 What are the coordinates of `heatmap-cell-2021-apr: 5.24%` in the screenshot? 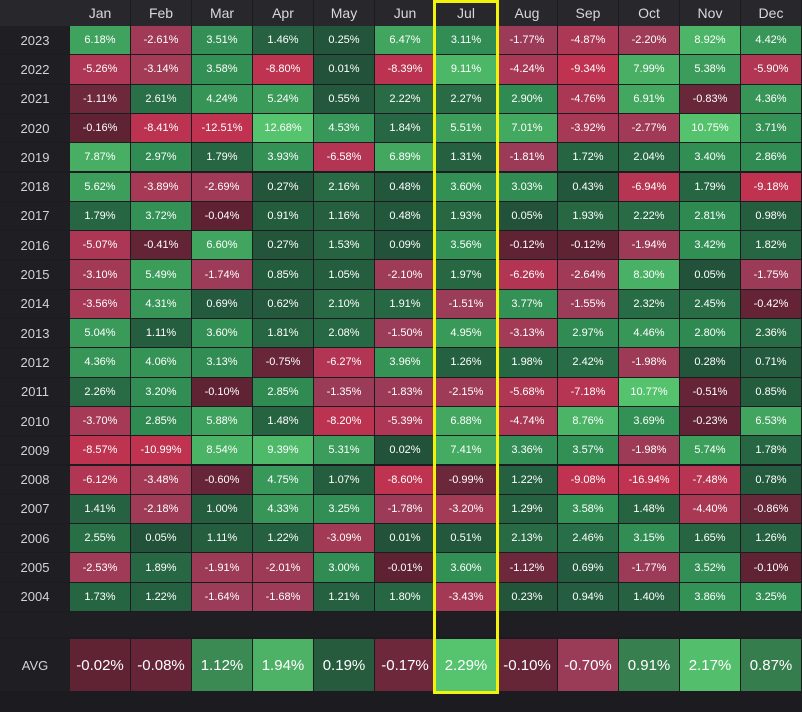 It's located at (283, 98).